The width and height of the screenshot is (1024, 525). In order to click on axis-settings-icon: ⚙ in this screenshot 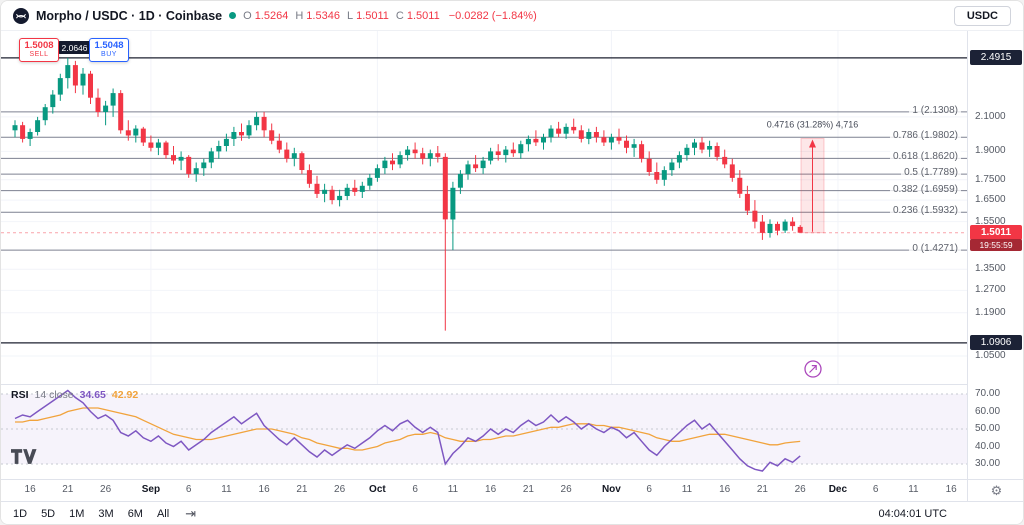, I will do `click(996, 490)`.